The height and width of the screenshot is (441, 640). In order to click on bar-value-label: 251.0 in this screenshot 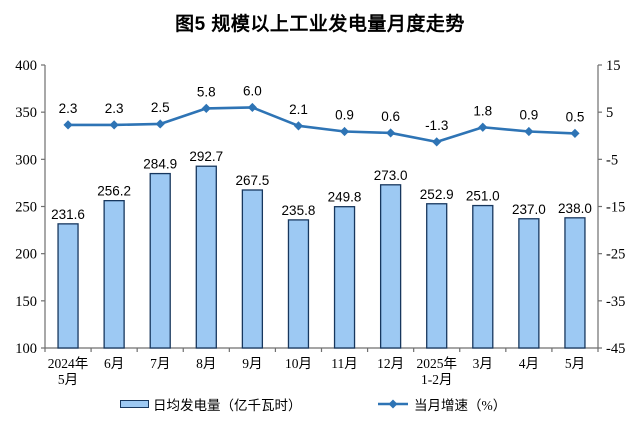, I will do `click(483, 196)`.